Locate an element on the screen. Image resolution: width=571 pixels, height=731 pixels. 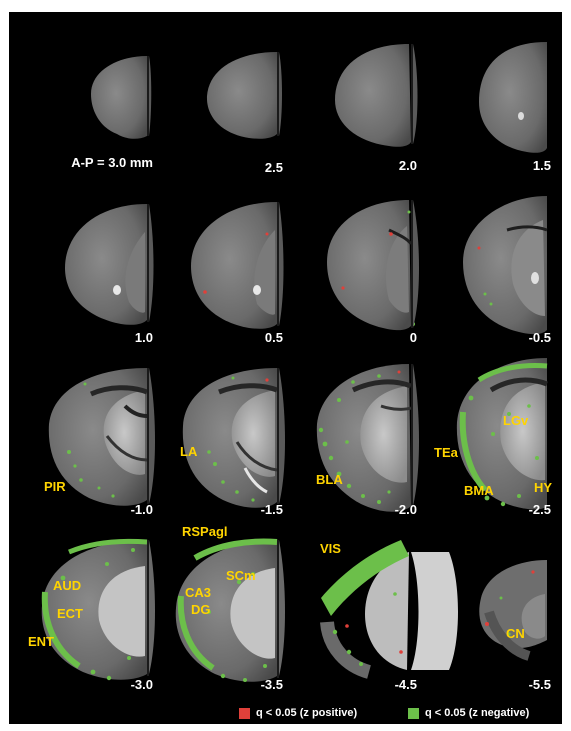
legend-label-negative: q < 0.05 (z negative) is located at coordinates (477, 713).